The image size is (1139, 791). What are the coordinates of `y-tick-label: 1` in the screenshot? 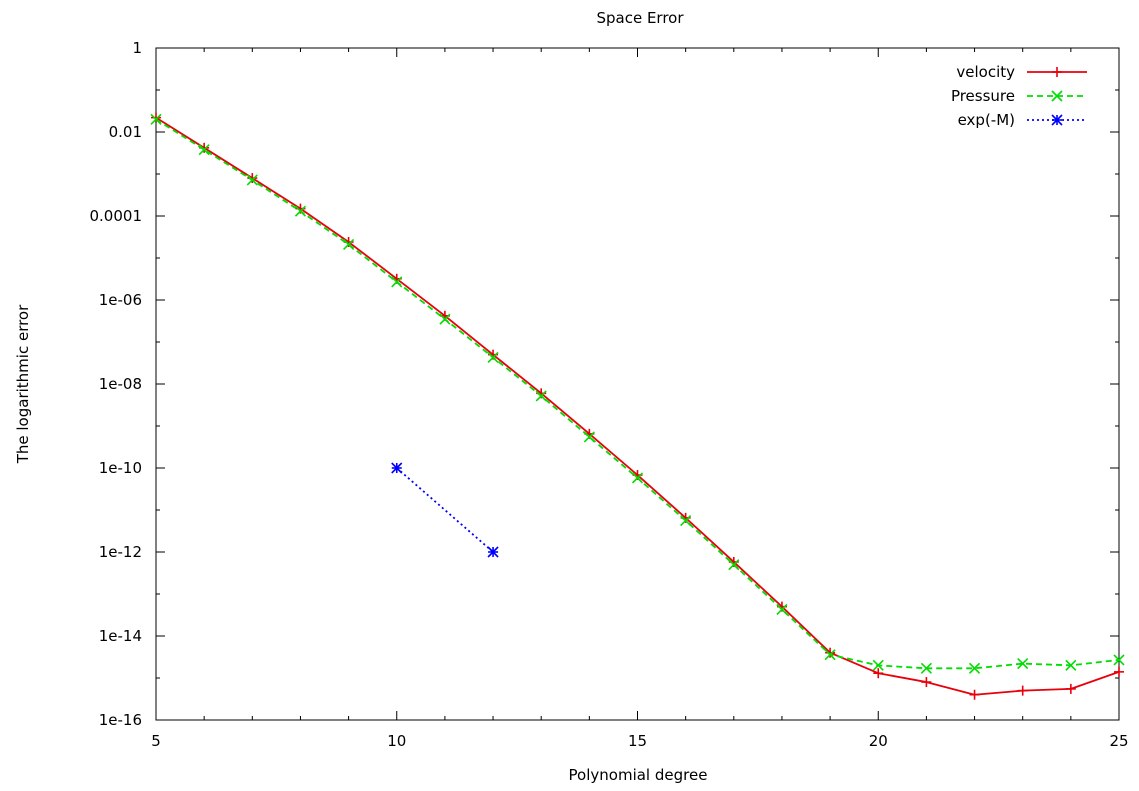 It's located at (137, 48).